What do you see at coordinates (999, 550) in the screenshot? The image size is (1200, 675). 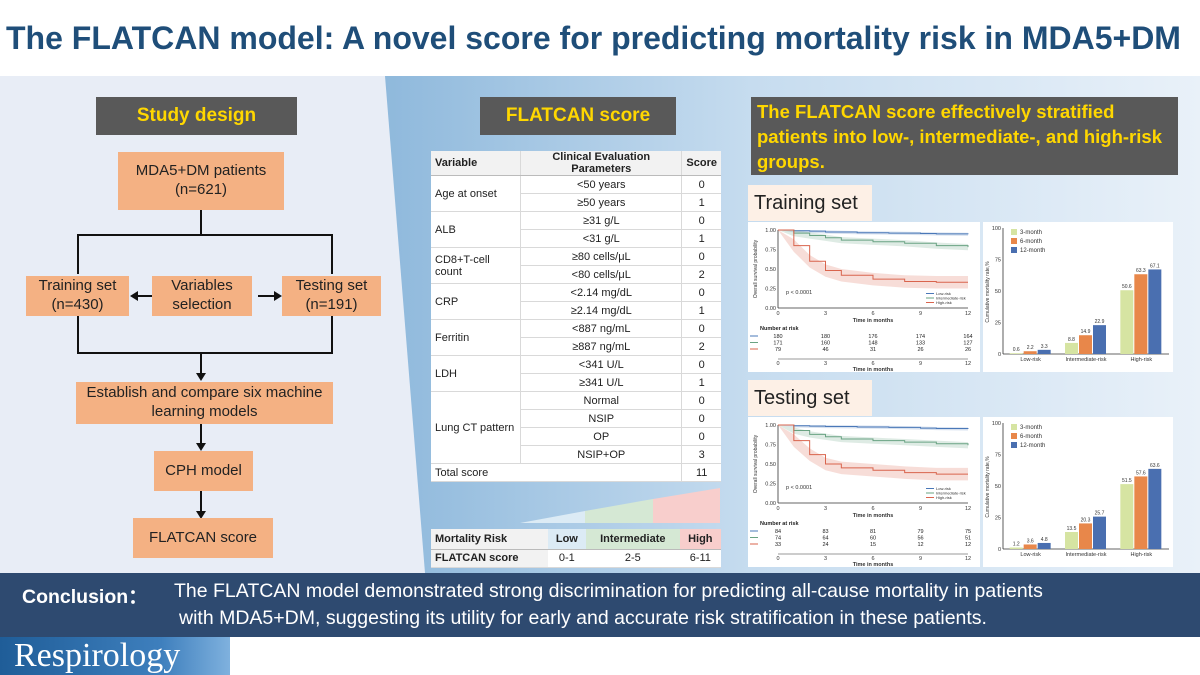 I see `y-tick-label: 0` at bounding box center [999, 550].